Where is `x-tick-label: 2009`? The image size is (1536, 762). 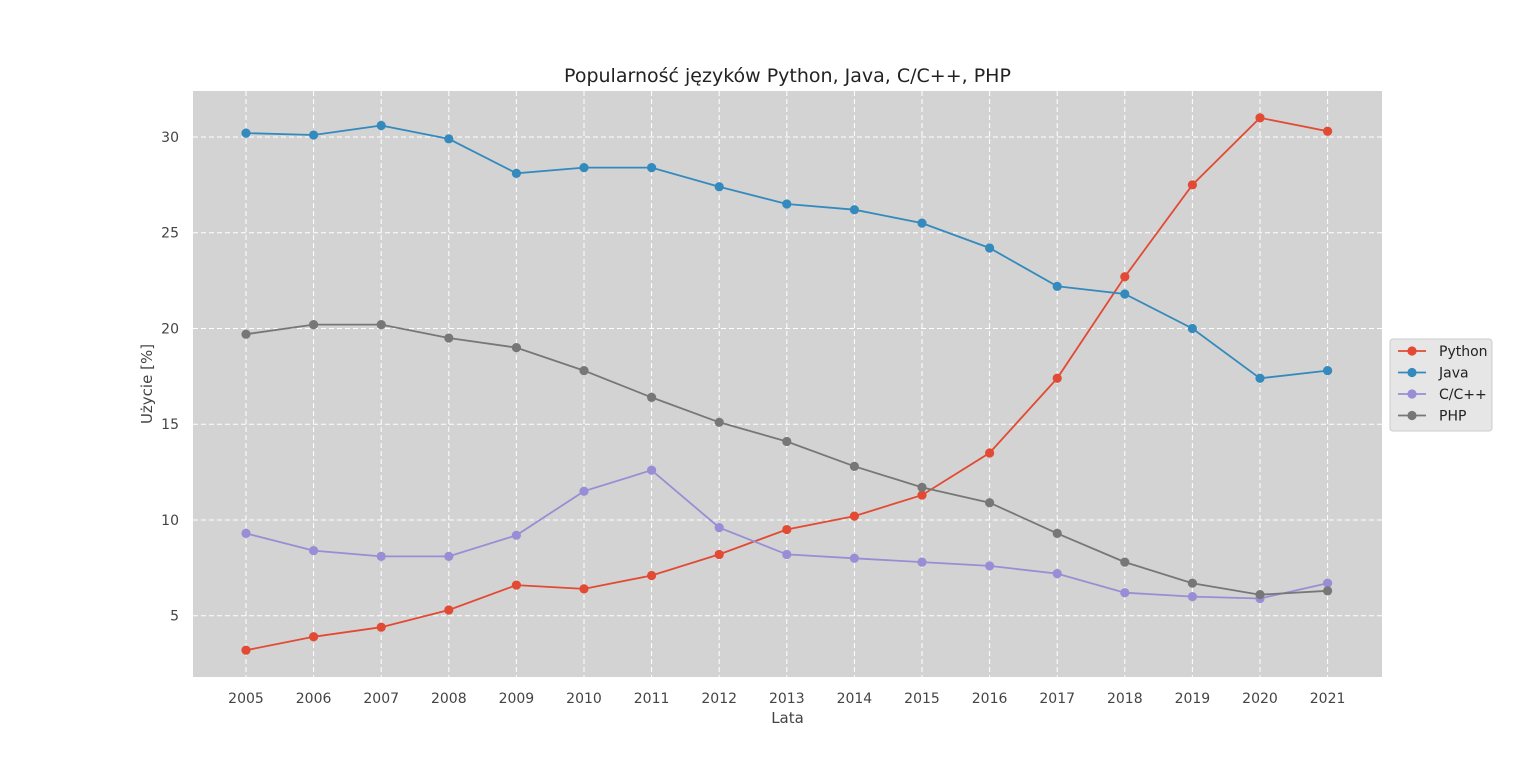
x-tick-label: 2009 is located at coordinates (517, 699).